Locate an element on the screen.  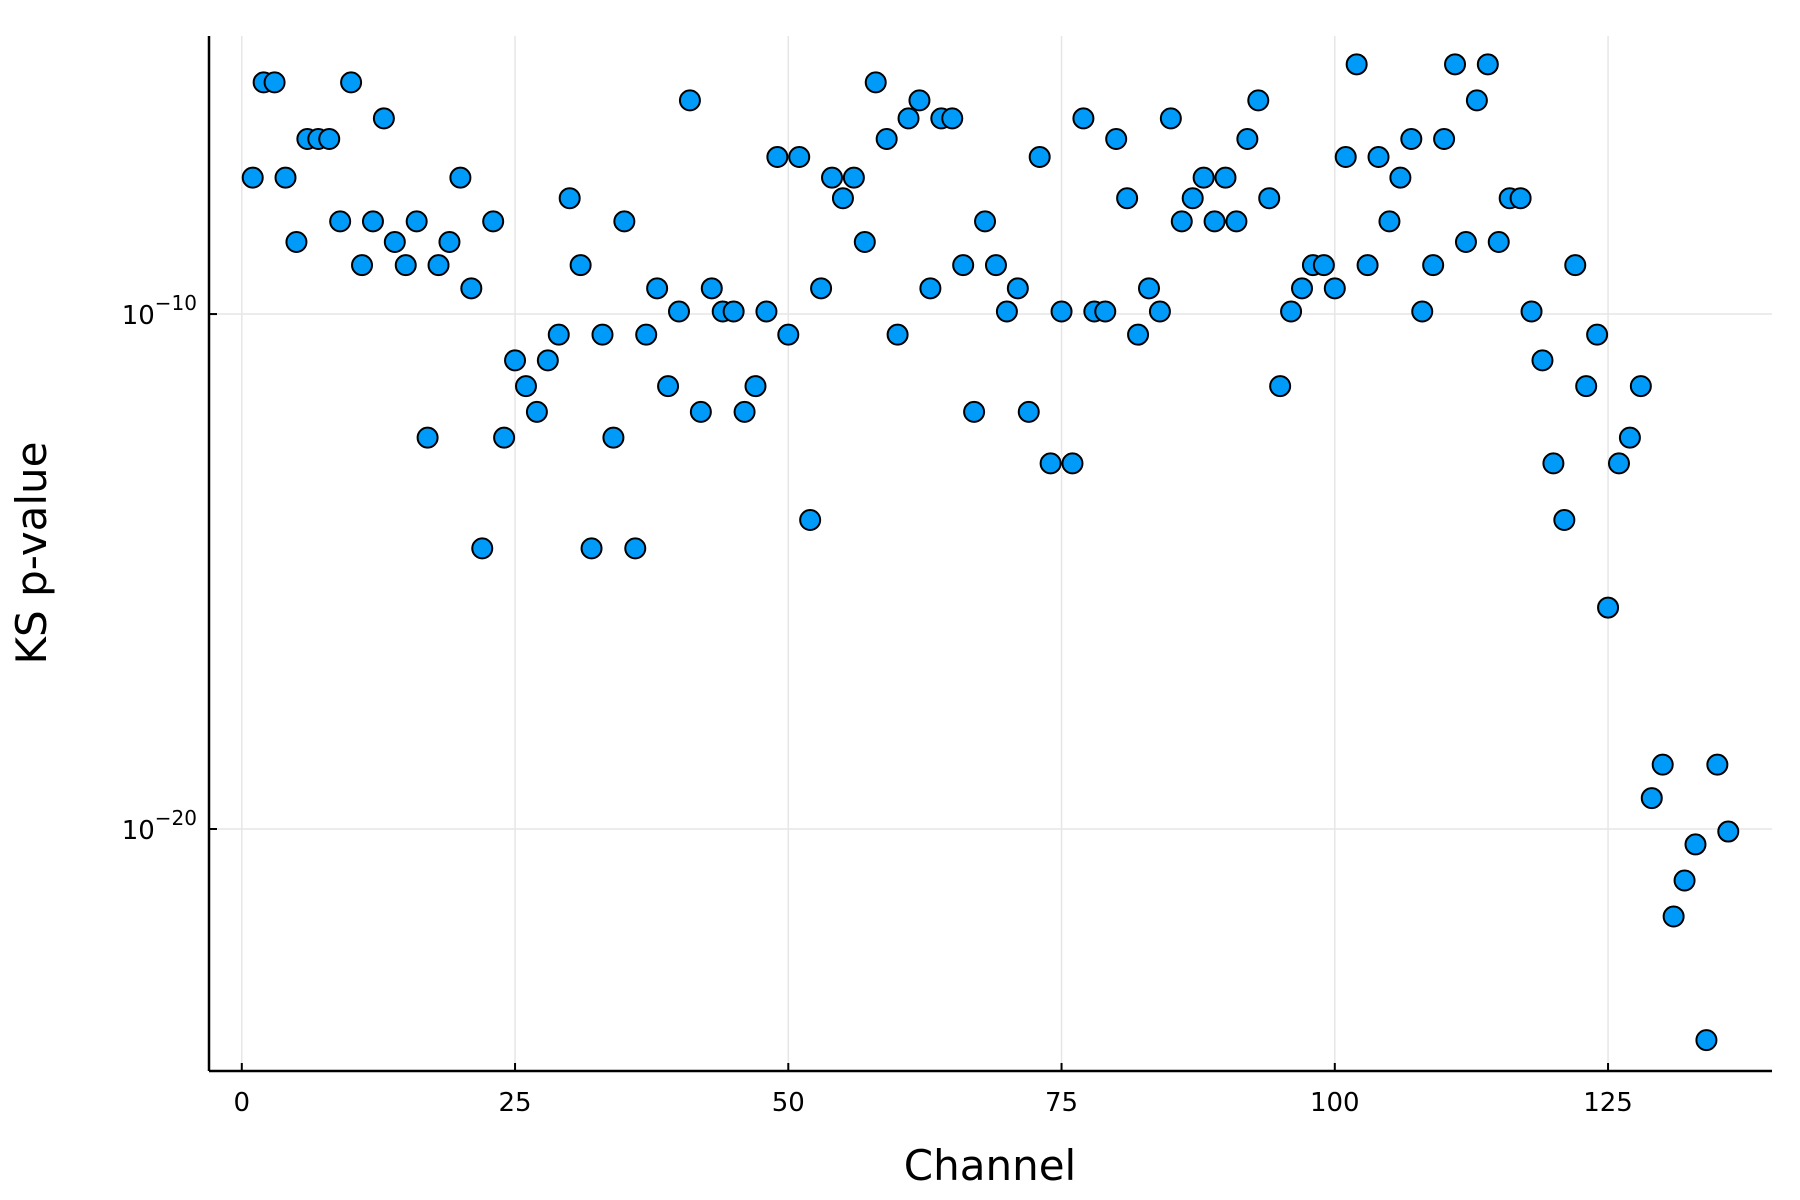
y-axis-label: KS p-value is located at coordinates (31, 553).